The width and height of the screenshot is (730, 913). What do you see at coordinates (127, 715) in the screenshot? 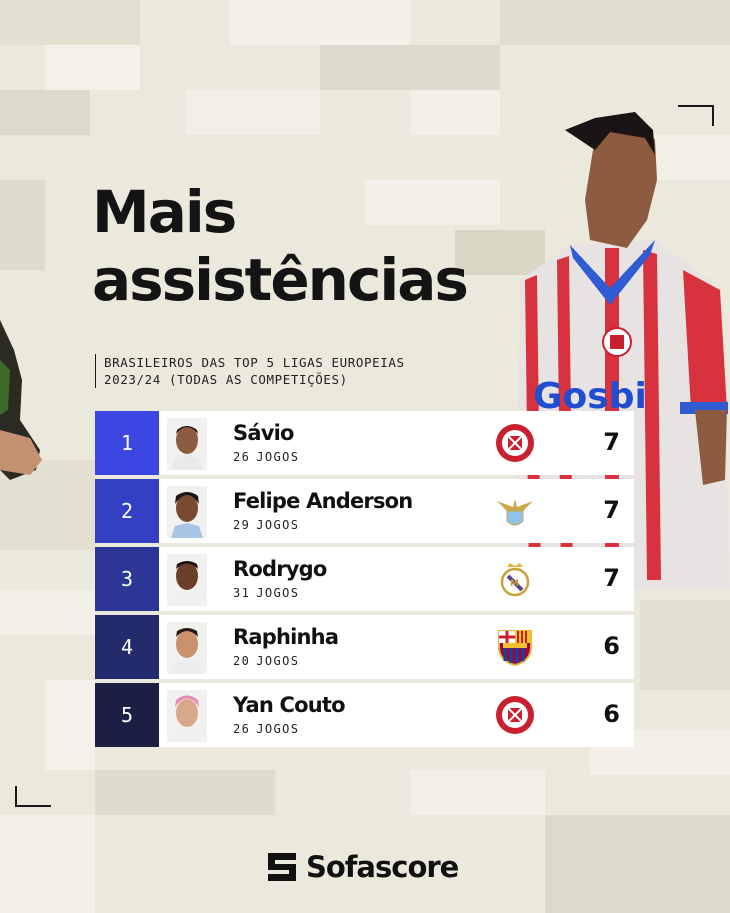
I see `rank-badge: 5` at bounding box center [127, 715].